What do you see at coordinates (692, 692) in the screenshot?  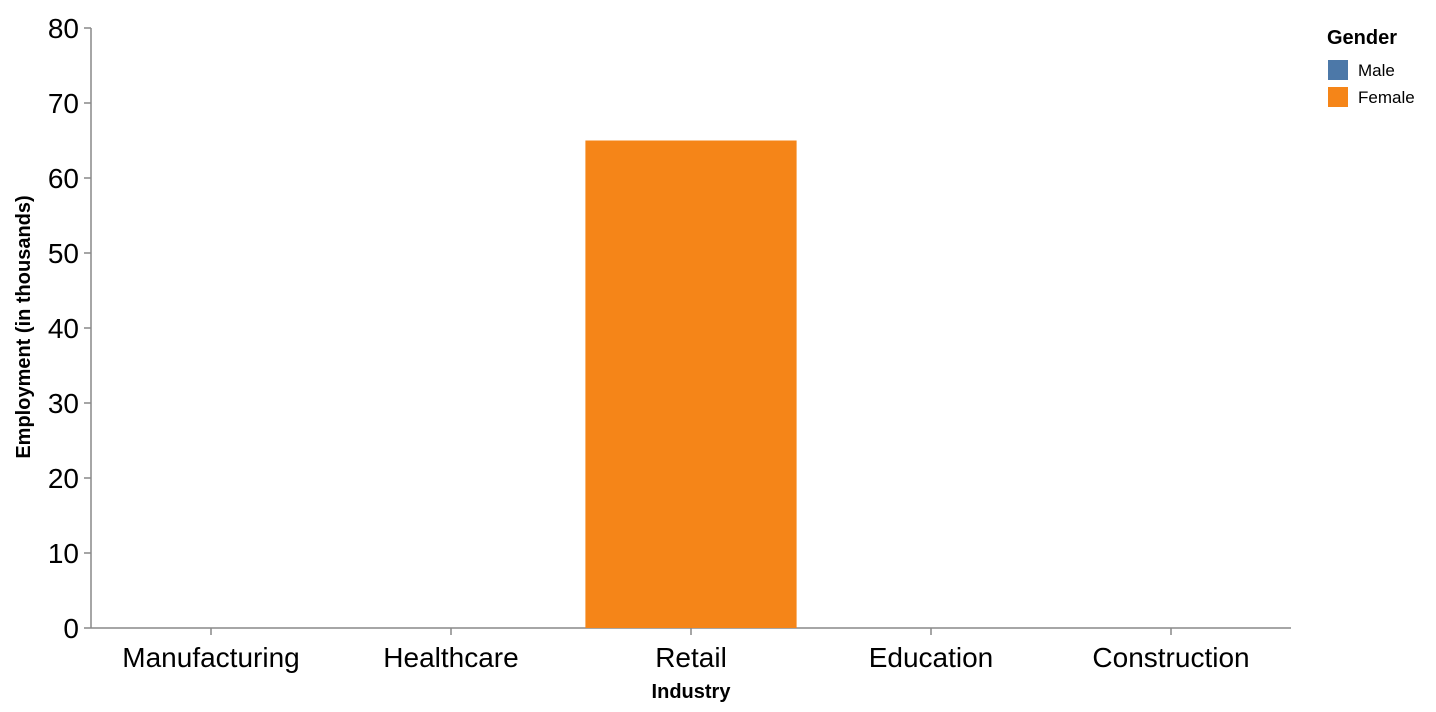 I see `x-axis-title: Industry` at bounding box center [692, 692].